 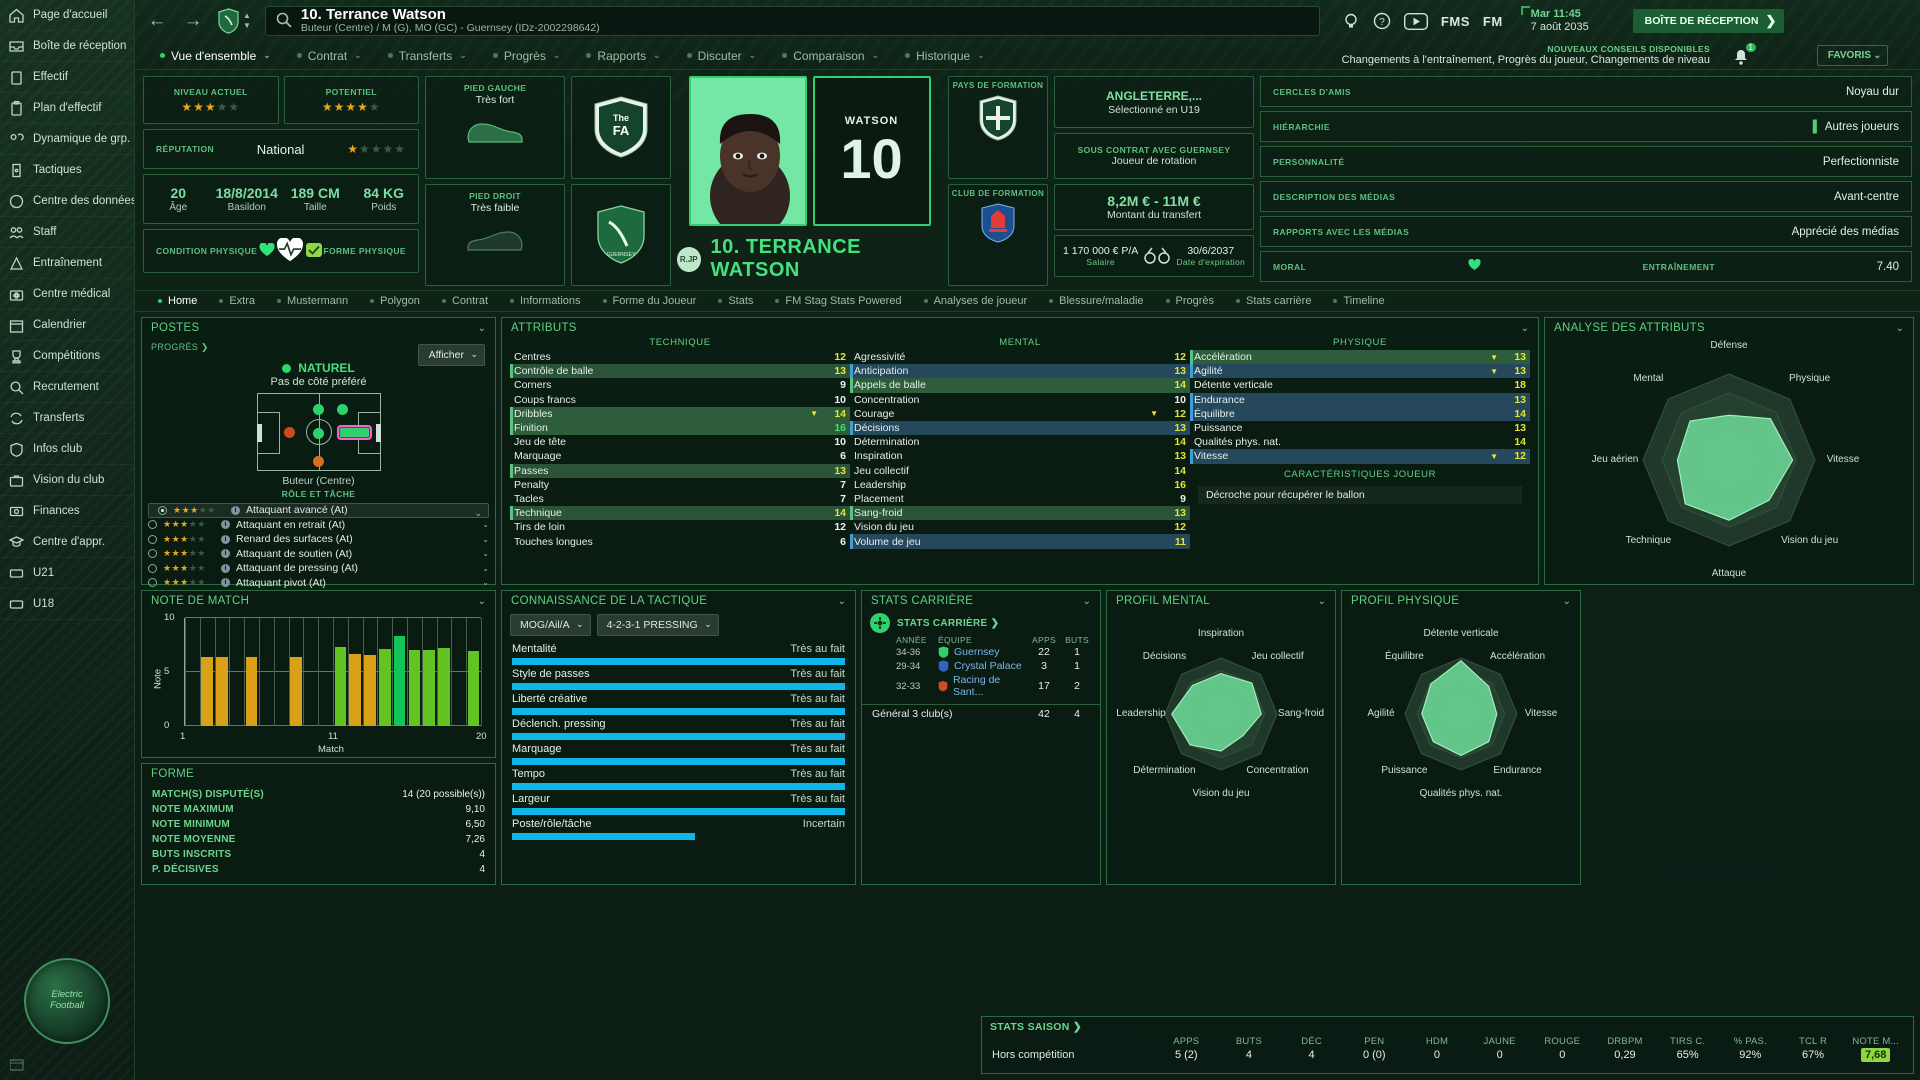 I want to click on radar-collapse-icon: ⌄, so click(x=1899, y=328).